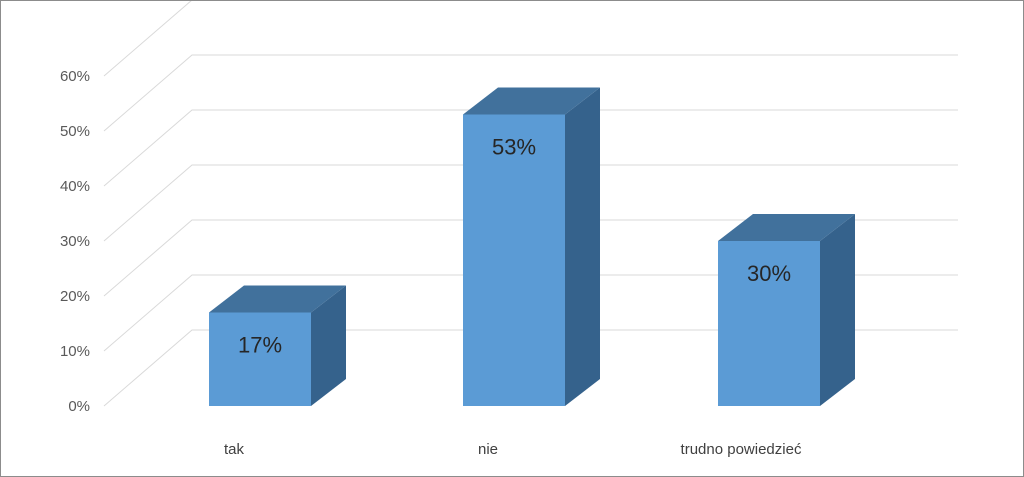 This screenshot has height=477, width=1024. Describe the element at coordinates (79, 406) in the screenshot. I see `y-tick-label: 0%` at that location.